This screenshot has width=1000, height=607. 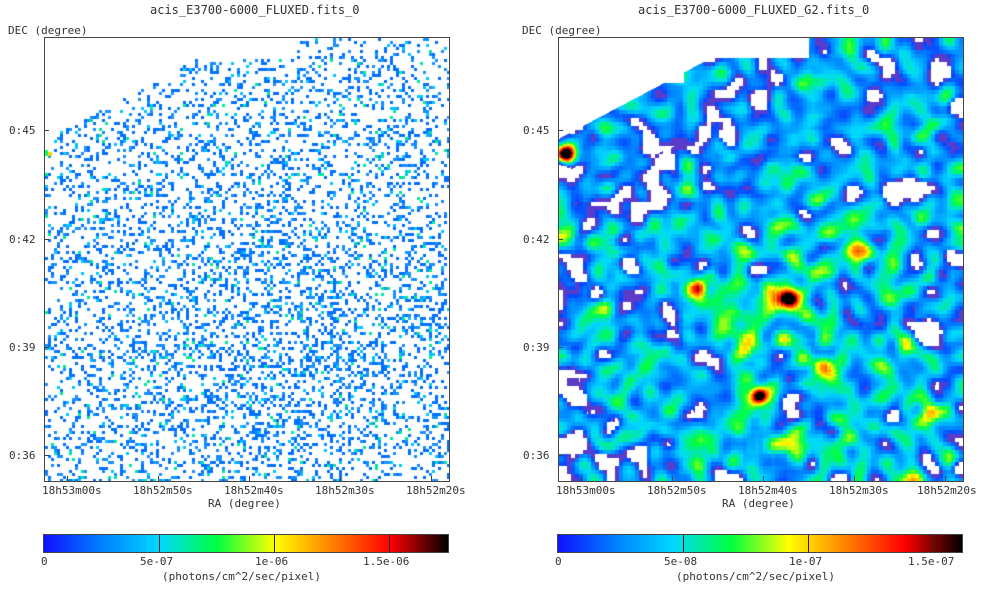 I want to click on left-ra-tick-label: 18h53m00s, so click(x=72, y=490).